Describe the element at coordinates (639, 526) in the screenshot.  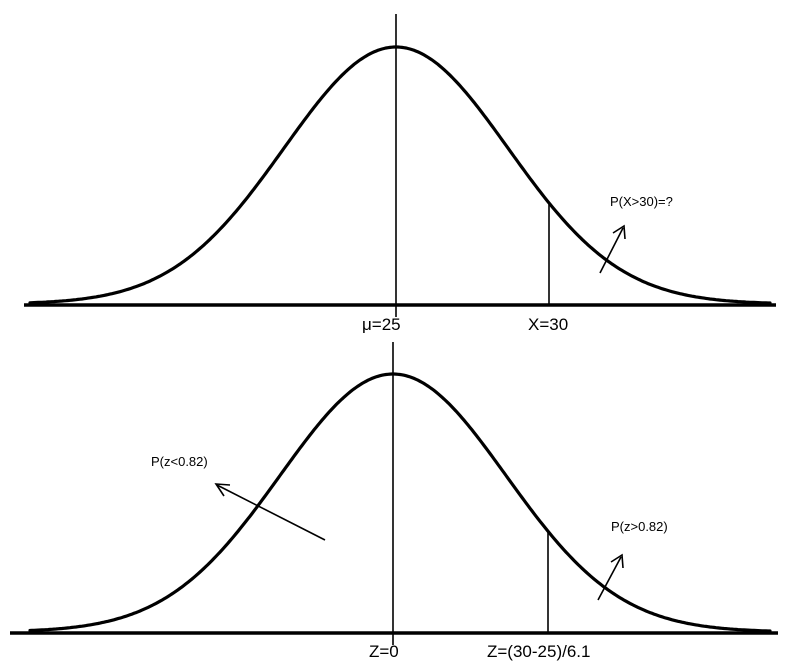
I see `bottom-right-annotation: P(z>0.82)` at that location.